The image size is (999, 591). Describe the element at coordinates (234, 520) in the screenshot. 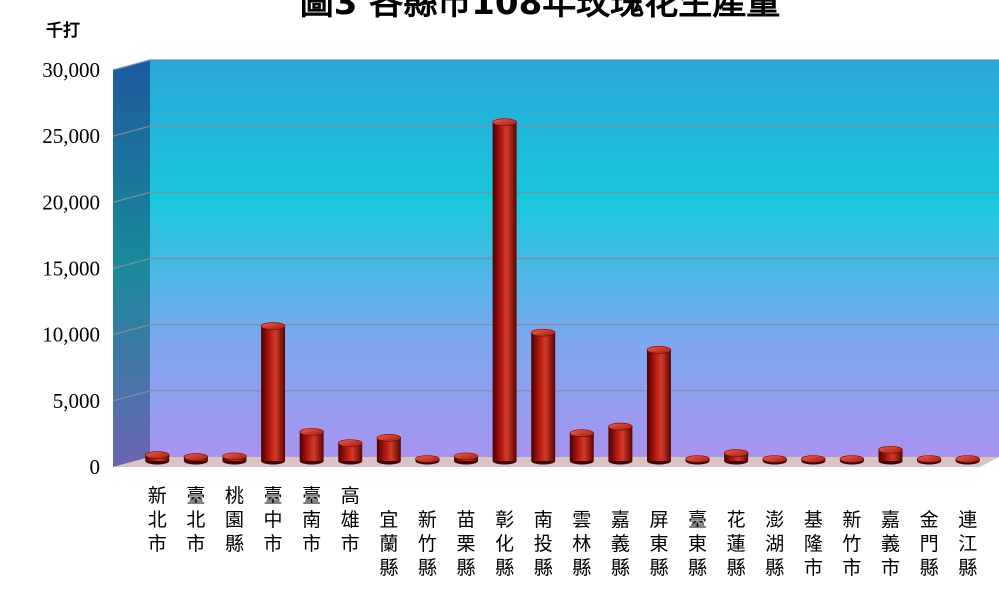

I see `x-tick-label: 桃園縣` at that location.